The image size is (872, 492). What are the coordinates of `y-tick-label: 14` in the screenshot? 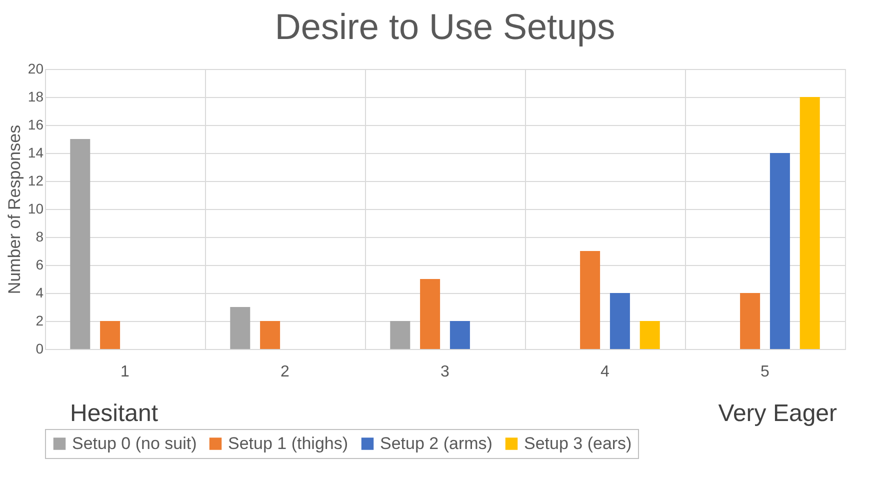 It's located at (36, 152).